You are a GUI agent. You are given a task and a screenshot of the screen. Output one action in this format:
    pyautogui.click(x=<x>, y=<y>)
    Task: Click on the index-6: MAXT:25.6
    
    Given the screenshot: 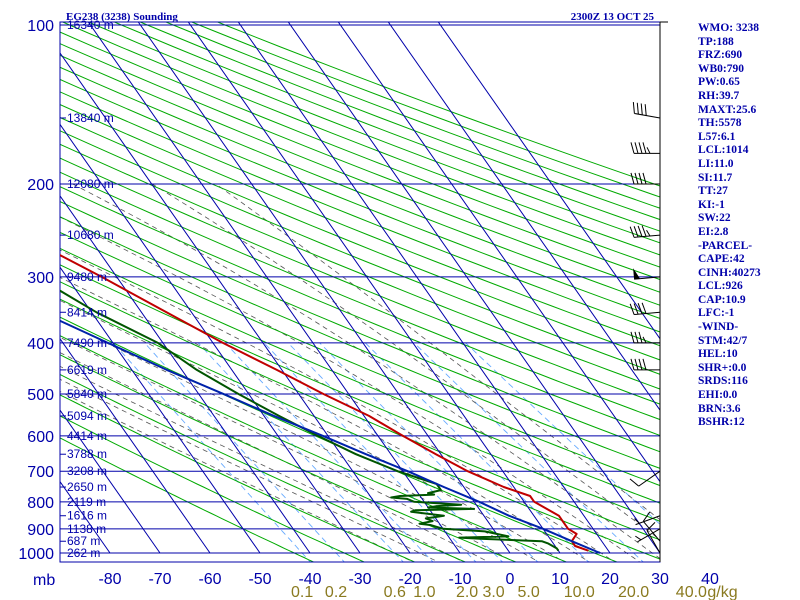 What is the action you would take?
    pyautogui.click(x=727, y=109)
    